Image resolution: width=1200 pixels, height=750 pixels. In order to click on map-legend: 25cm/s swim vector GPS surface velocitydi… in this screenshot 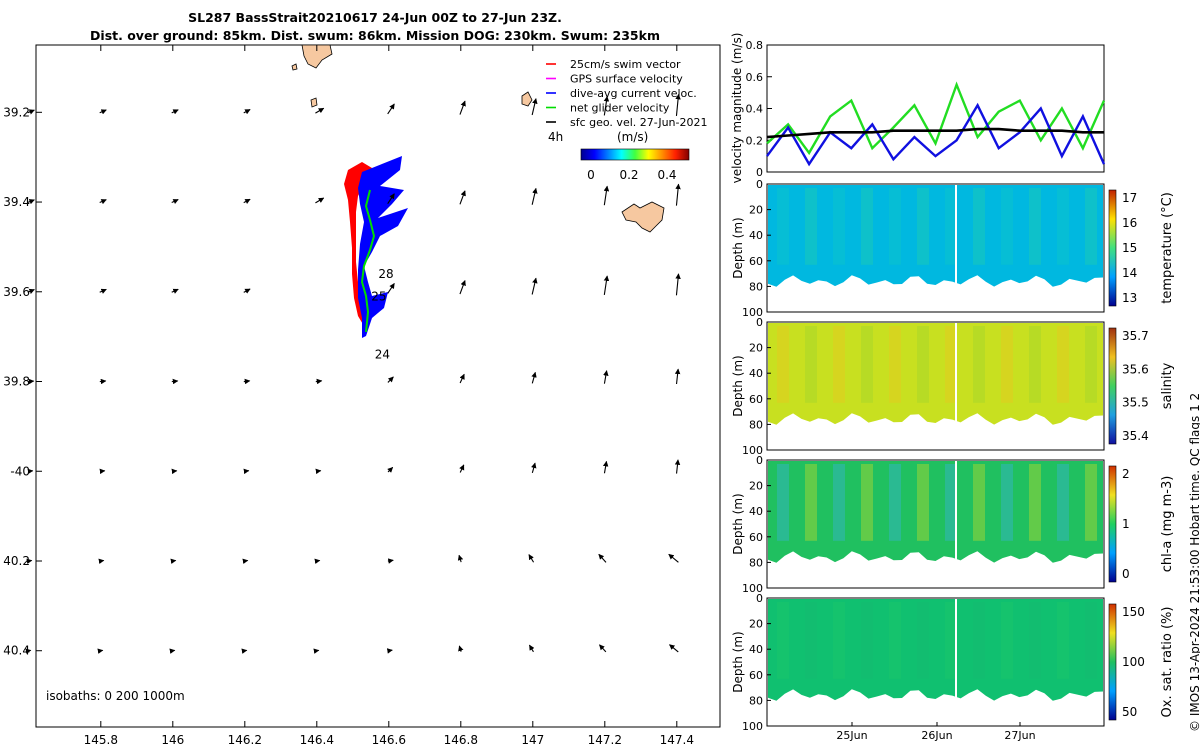, I will do `click(626, 93)`.